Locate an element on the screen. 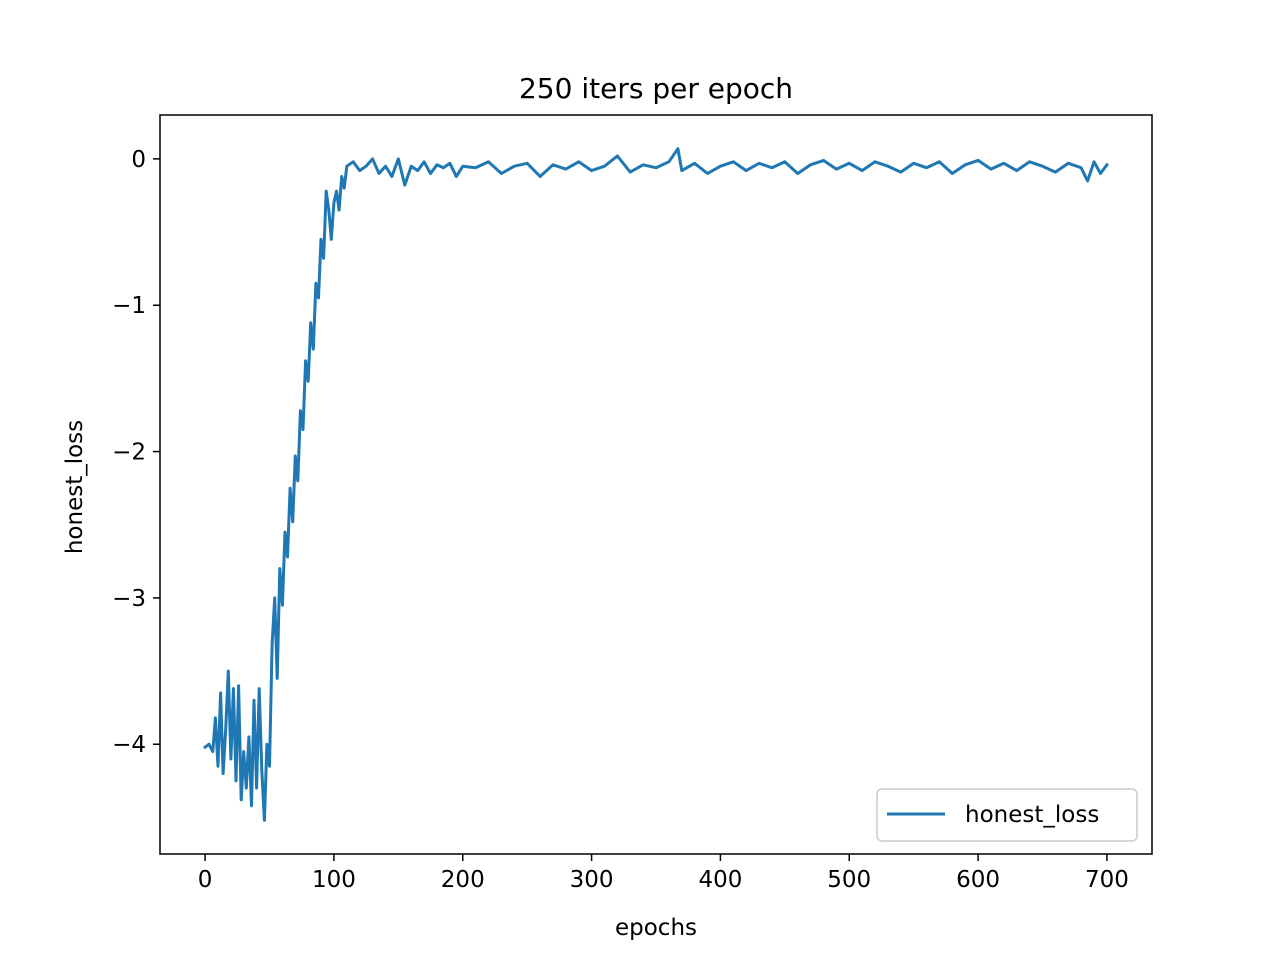 The width and height of the screenshot is (1280, 960). y-tick-label: −4 is located at coordinates (129, 745).